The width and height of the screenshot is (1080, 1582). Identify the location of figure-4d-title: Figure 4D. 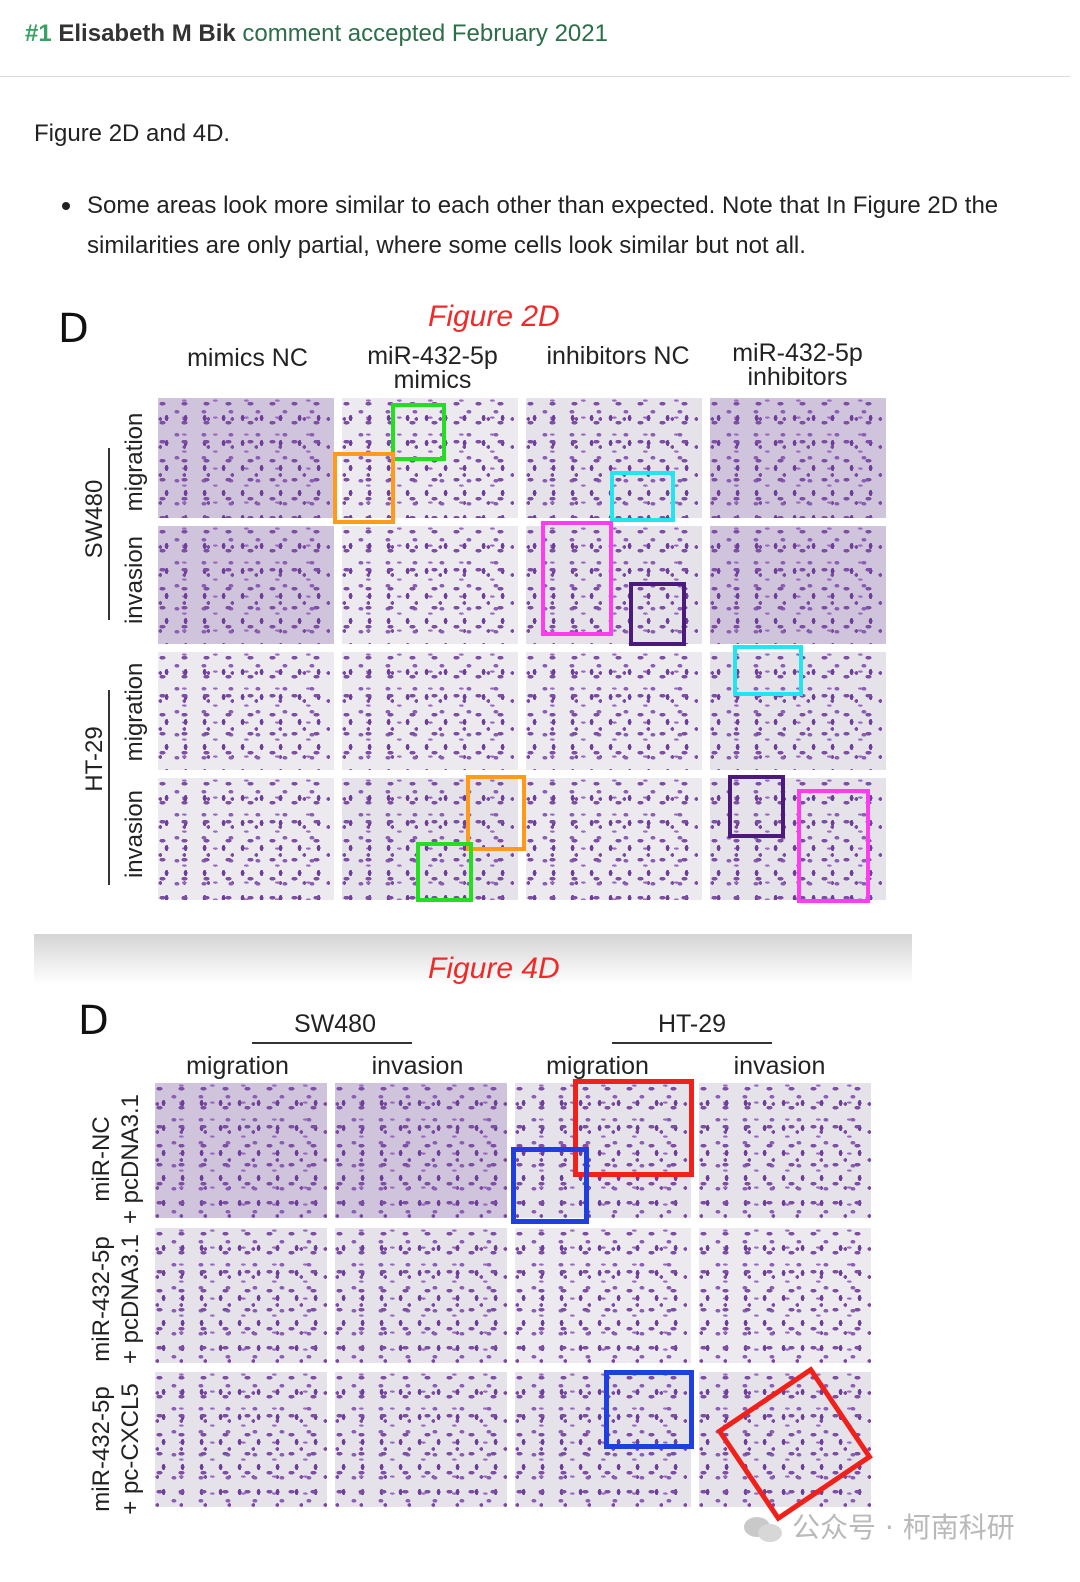
(494, 968).